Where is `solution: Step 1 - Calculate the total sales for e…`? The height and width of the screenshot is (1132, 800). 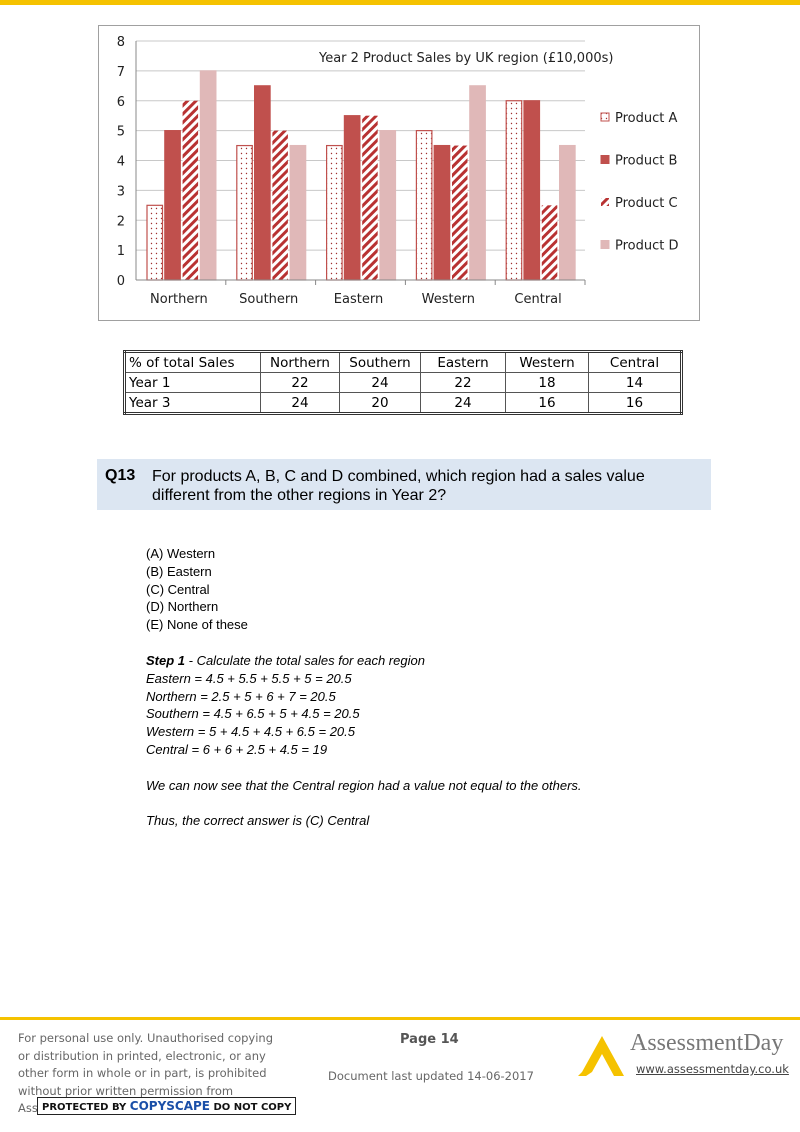 solution: Step 1 - Calculate the total sales for e… is located at coordinates (364, 741).